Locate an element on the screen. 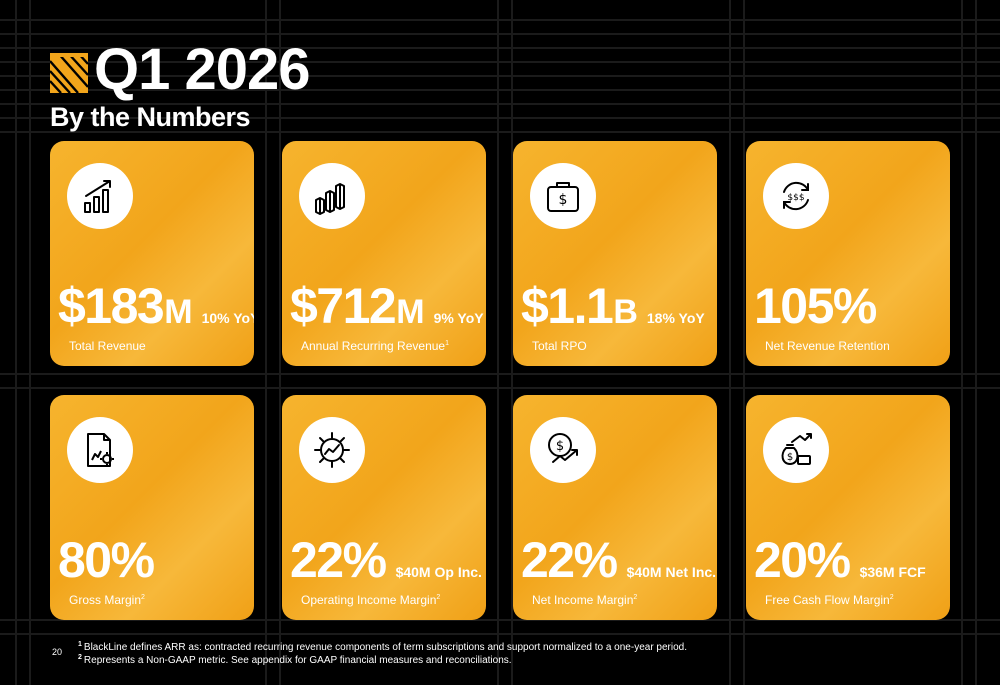 Image resolution: width=1000 pixels, height=685 pixels. dollar-trend-icon: $ is located at coordinates (563, 448).